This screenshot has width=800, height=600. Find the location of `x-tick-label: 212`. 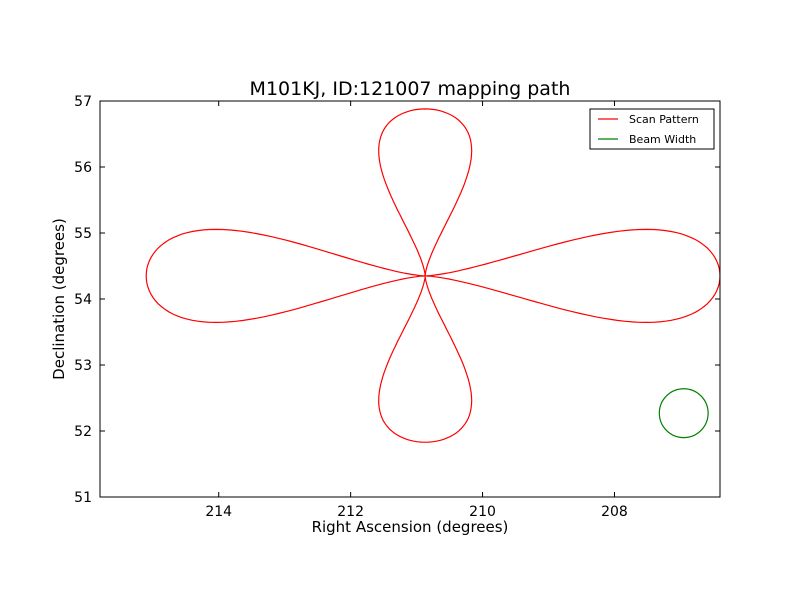

x-tick-label: 212 is located at coordinates (350, 512).